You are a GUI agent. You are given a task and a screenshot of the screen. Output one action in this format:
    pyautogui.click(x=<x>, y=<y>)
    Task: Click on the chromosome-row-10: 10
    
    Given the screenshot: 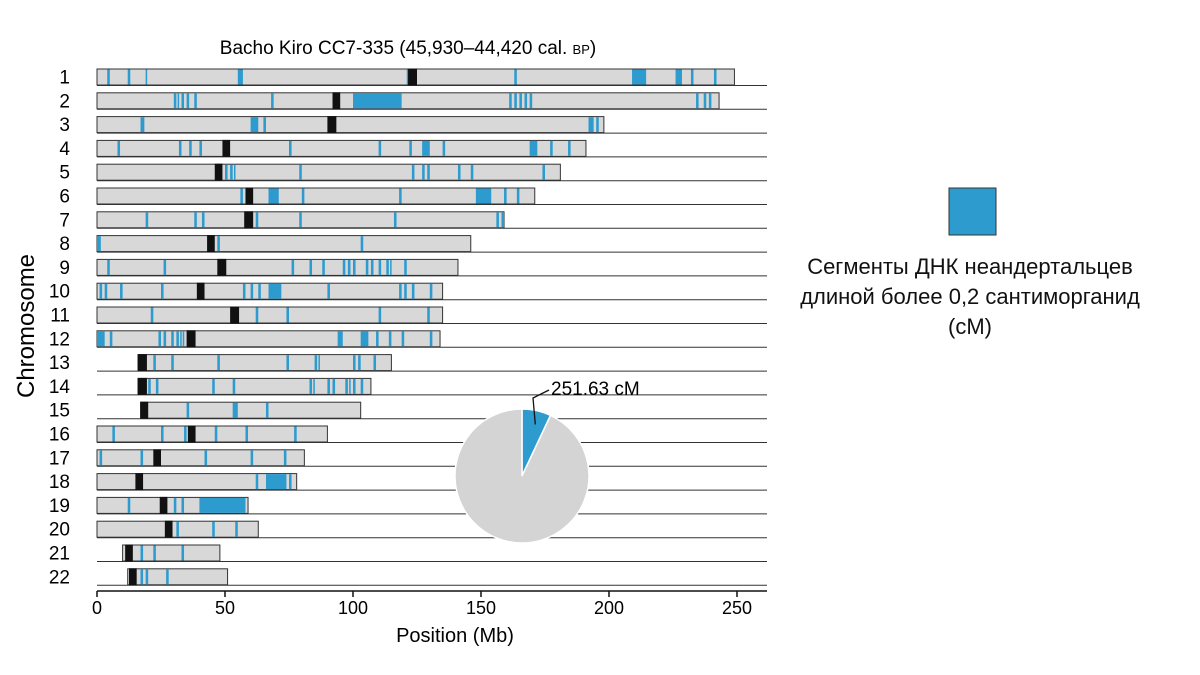 What is the action you would take?
    pyautogui.click(x=408, y=292)
    